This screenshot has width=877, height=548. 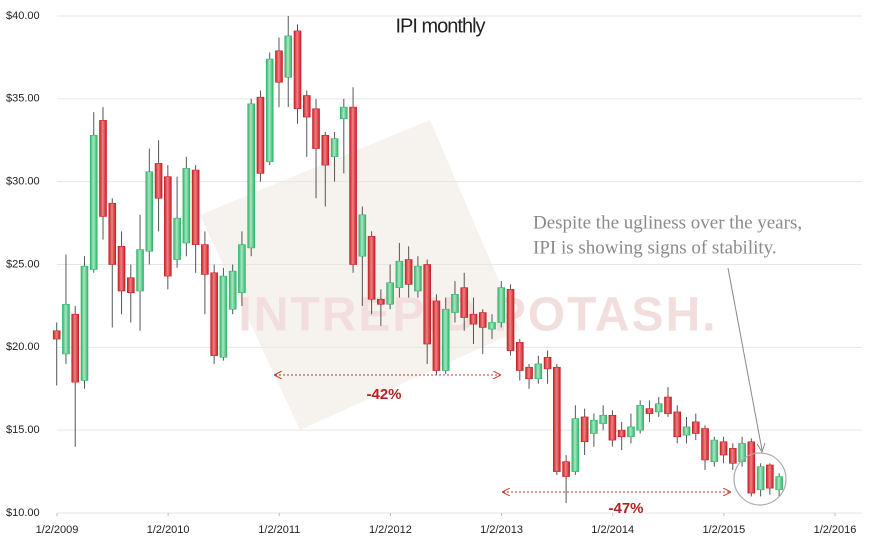 I want to click on y-tick-label: $25.00, so click(x=23, y=264).